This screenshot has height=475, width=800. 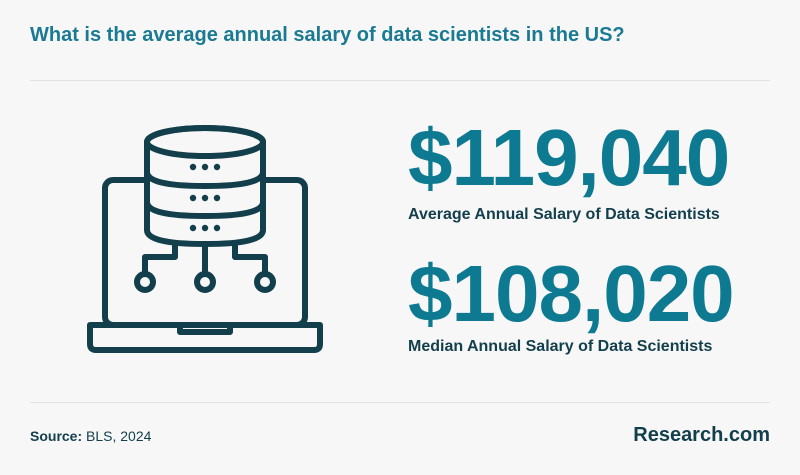 I want to click on source-note: Source: BLS, 2024, so click(x=90, y=436).